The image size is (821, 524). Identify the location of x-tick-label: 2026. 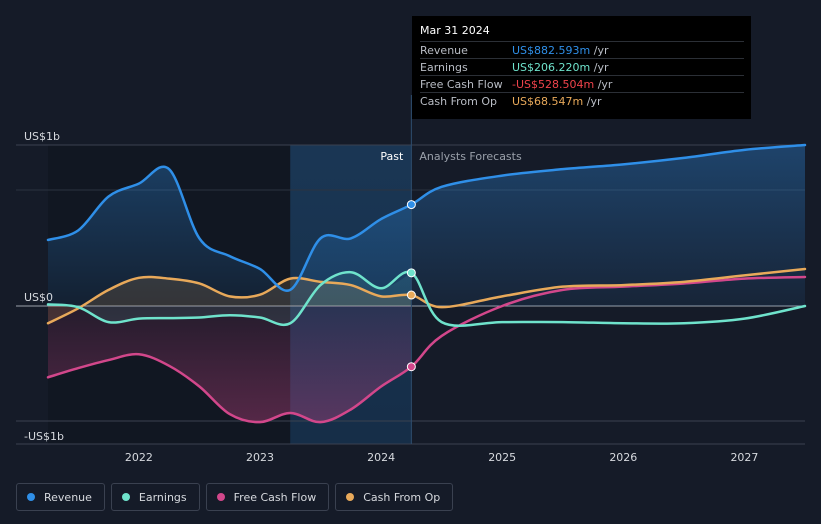
(623, 457).